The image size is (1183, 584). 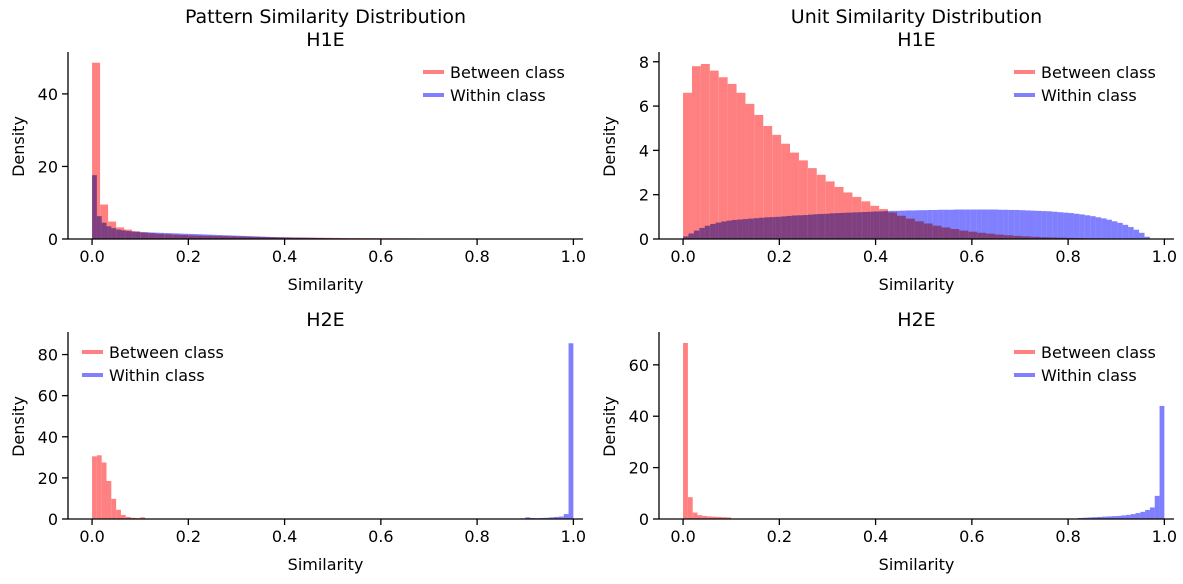 What do you see at coordinates (48, 437) in the screenshot?
I see `y-tick-label: 40` at bounding box center [48, 437].